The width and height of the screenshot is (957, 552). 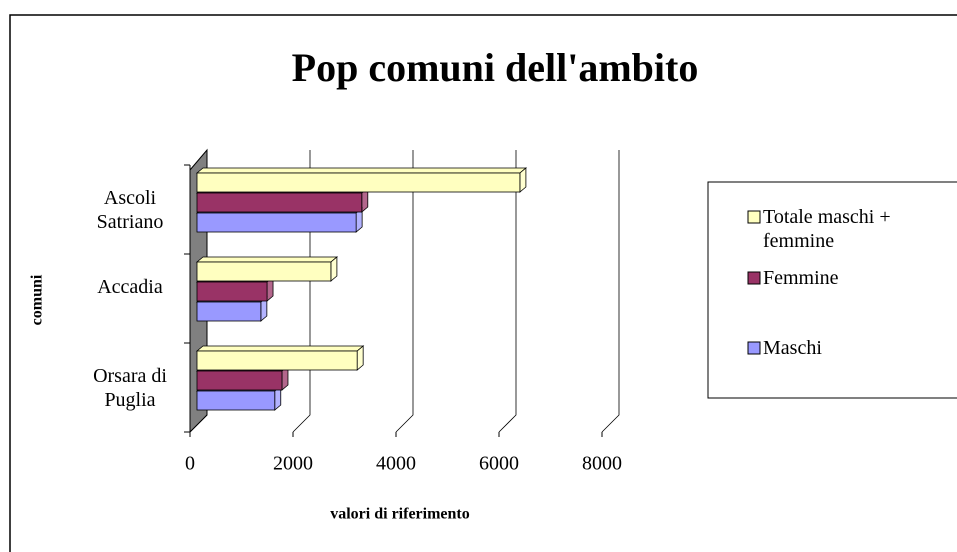 What do you see at coordinates (602, 464) in the screenshot?
I see `x-tick-label: 8000` at bounding box center [602, 464].